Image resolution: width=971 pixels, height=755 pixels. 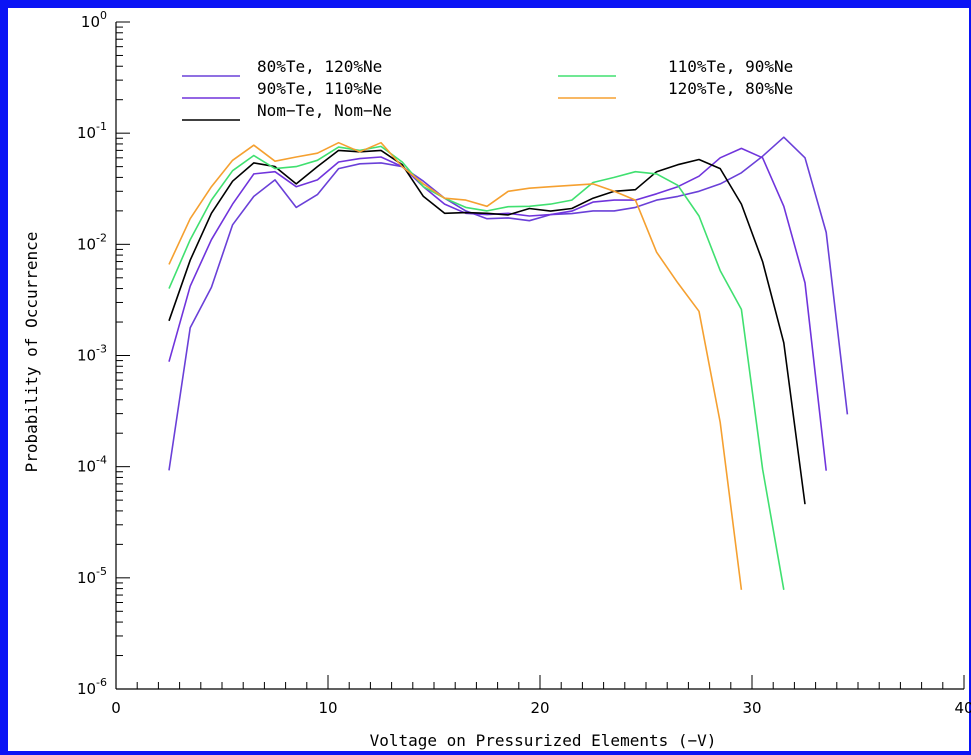 What do you see at coordinates (730, 88) in the screenshot?
I see `legend-label: 120%Te, 80%Ne` at bounding box center [730, 88].